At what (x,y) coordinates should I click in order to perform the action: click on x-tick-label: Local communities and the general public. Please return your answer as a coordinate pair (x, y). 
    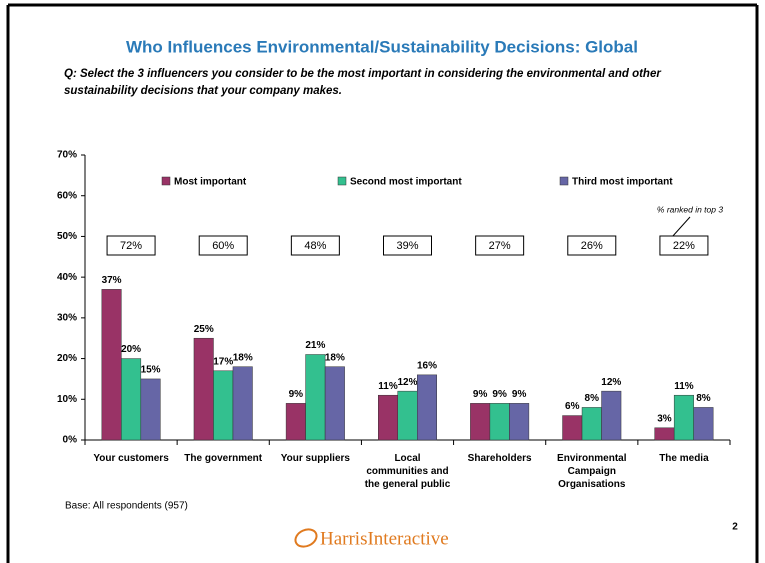
    Looking at the image, I should click on (407, 471).